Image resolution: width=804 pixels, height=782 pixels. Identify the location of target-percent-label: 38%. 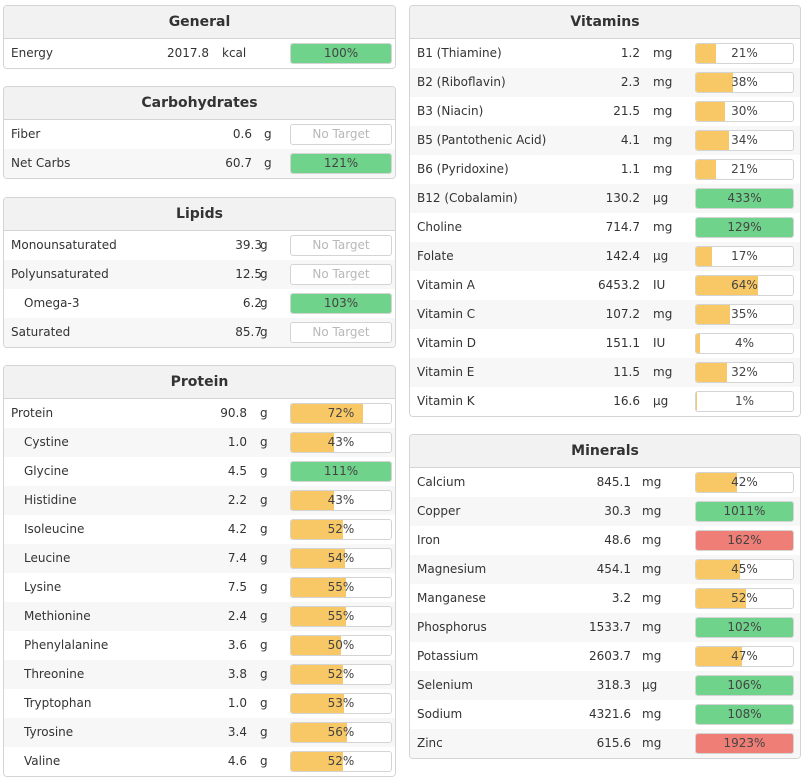
(744, 82).